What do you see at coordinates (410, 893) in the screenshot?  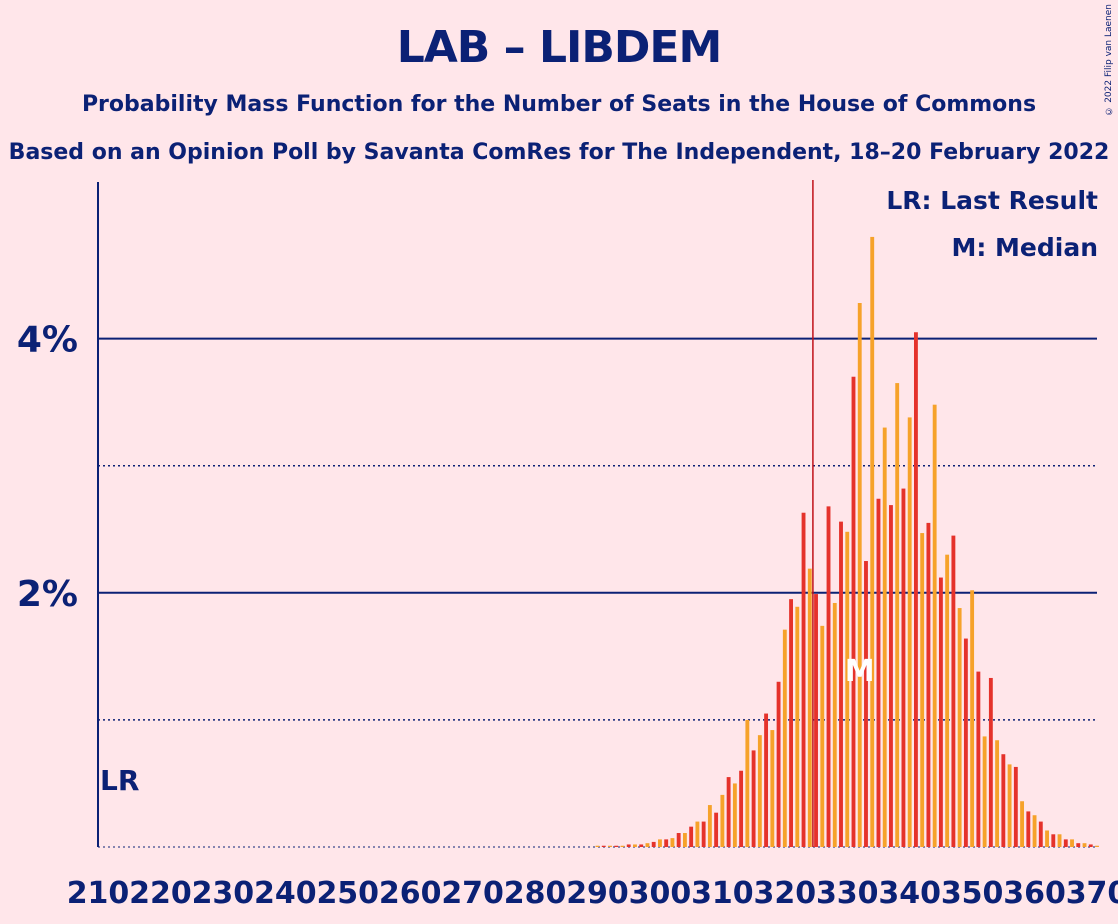 I see `x-tick-label: 260` at bounding box center [410, 893].